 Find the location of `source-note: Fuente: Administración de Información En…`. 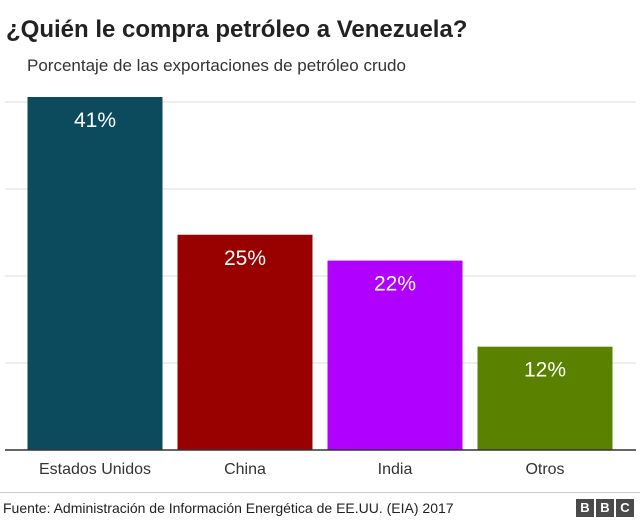

source-note: Fuente: Administración de Información En… is located at coordinates (228, 508).